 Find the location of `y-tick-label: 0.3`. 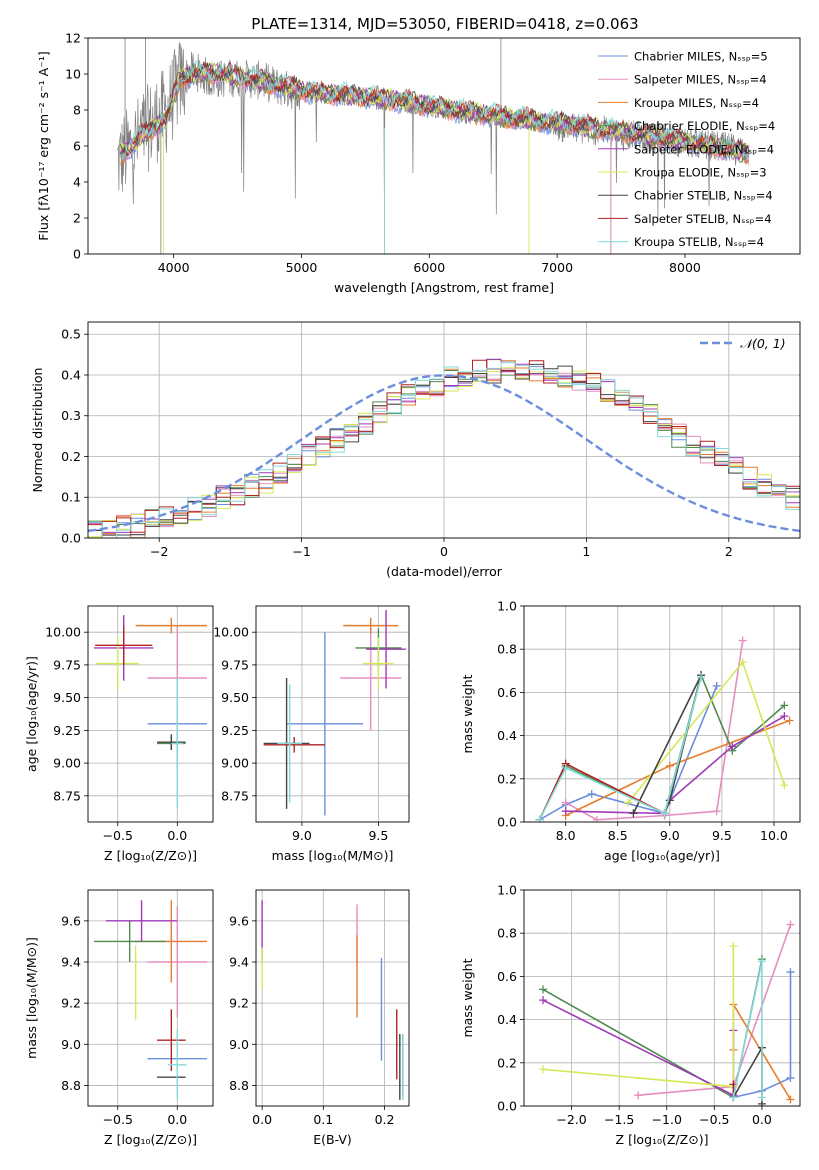

y-tick-label: 0.3 is located at coordinates (71, 415).